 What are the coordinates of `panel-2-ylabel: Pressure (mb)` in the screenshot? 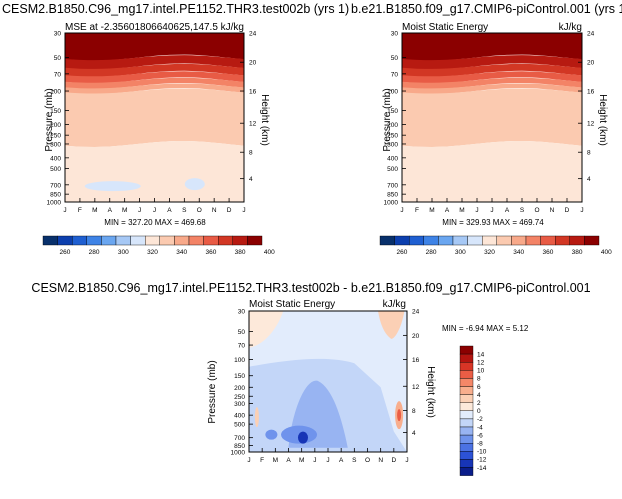 It's located at (387, 119).